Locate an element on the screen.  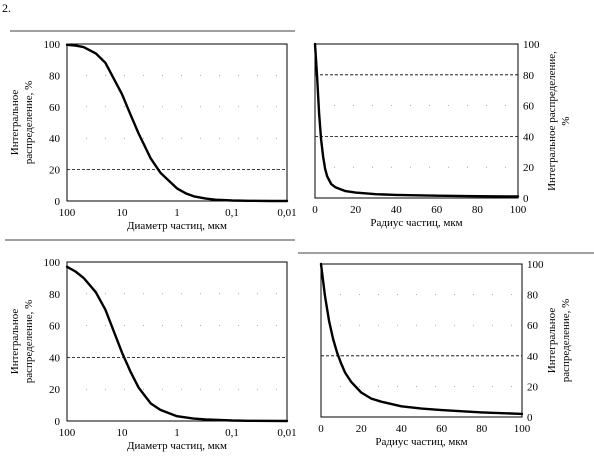
figure-label: 2. is located at coordinates (6, 8).